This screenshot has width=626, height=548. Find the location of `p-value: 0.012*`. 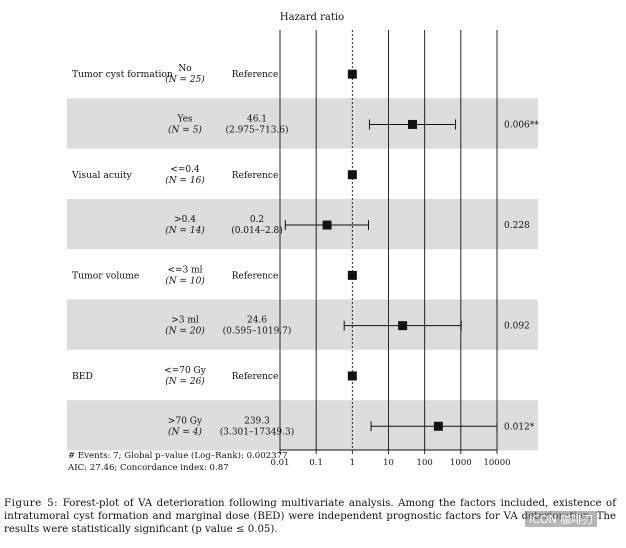

p-value: 0.012* is located at coordinates (519, 427).